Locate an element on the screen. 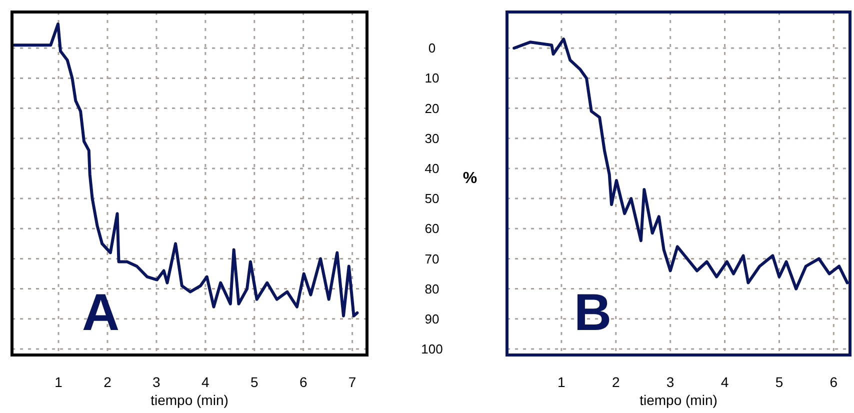 The width and height of the screenshot is (854, 413). y-tick-label: 10 is located at coordinates (432, 78).